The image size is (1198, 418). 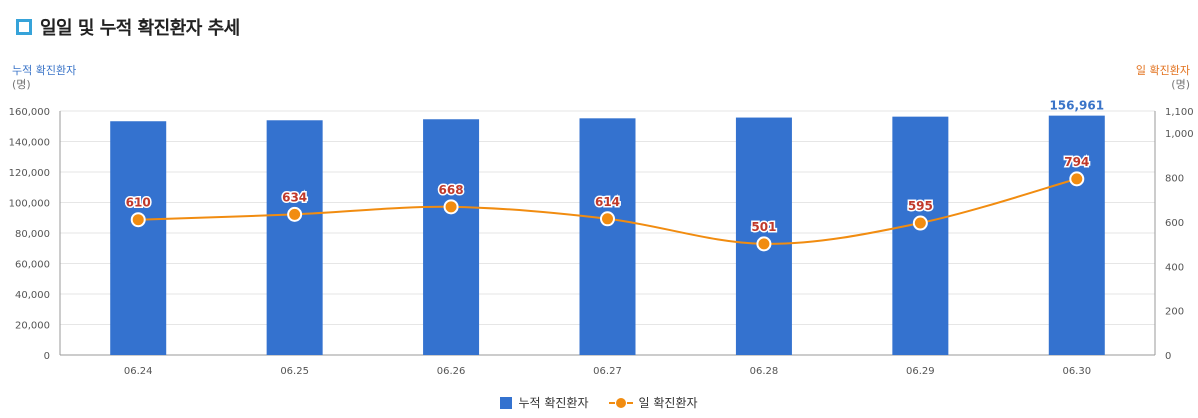 I want to click on x-tick-label: 06.29, so click(x=920, y=371).